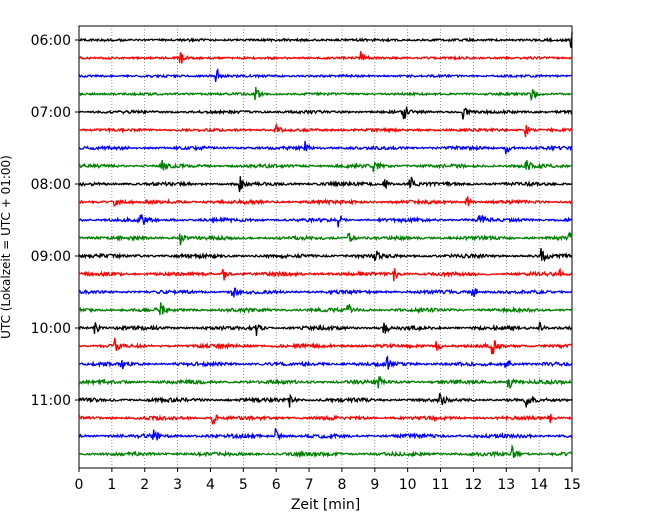  I want to click on x-tick-label: 11, so click(441, 485).